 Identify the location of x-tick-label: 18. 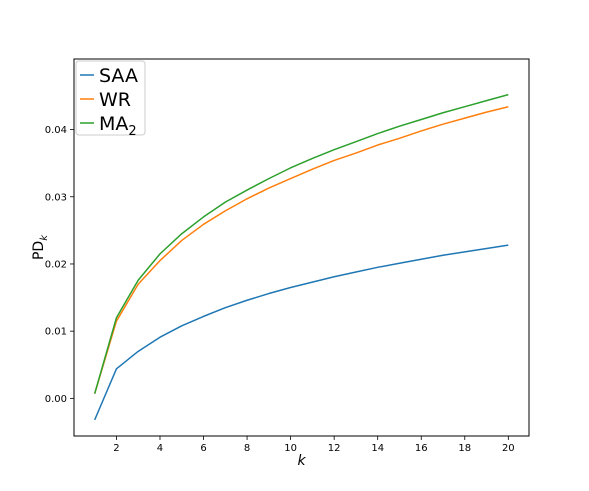
(464, 448).